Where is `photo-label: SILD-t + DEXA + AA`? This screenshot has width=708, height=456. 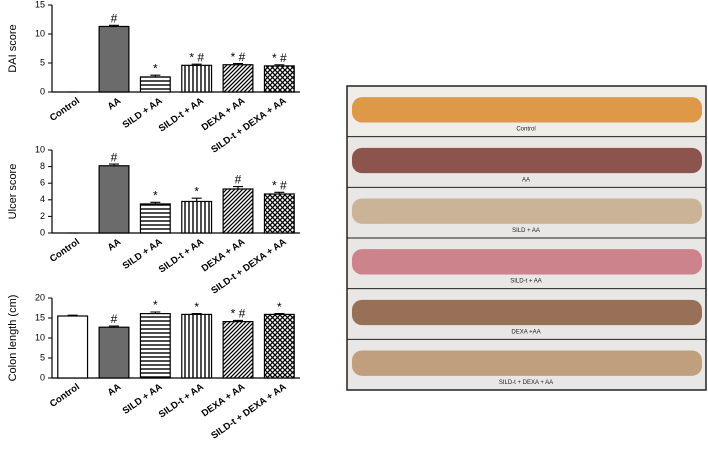 photo-label: SILD-t + DEXA + AA is located at coordinates (526, 383).